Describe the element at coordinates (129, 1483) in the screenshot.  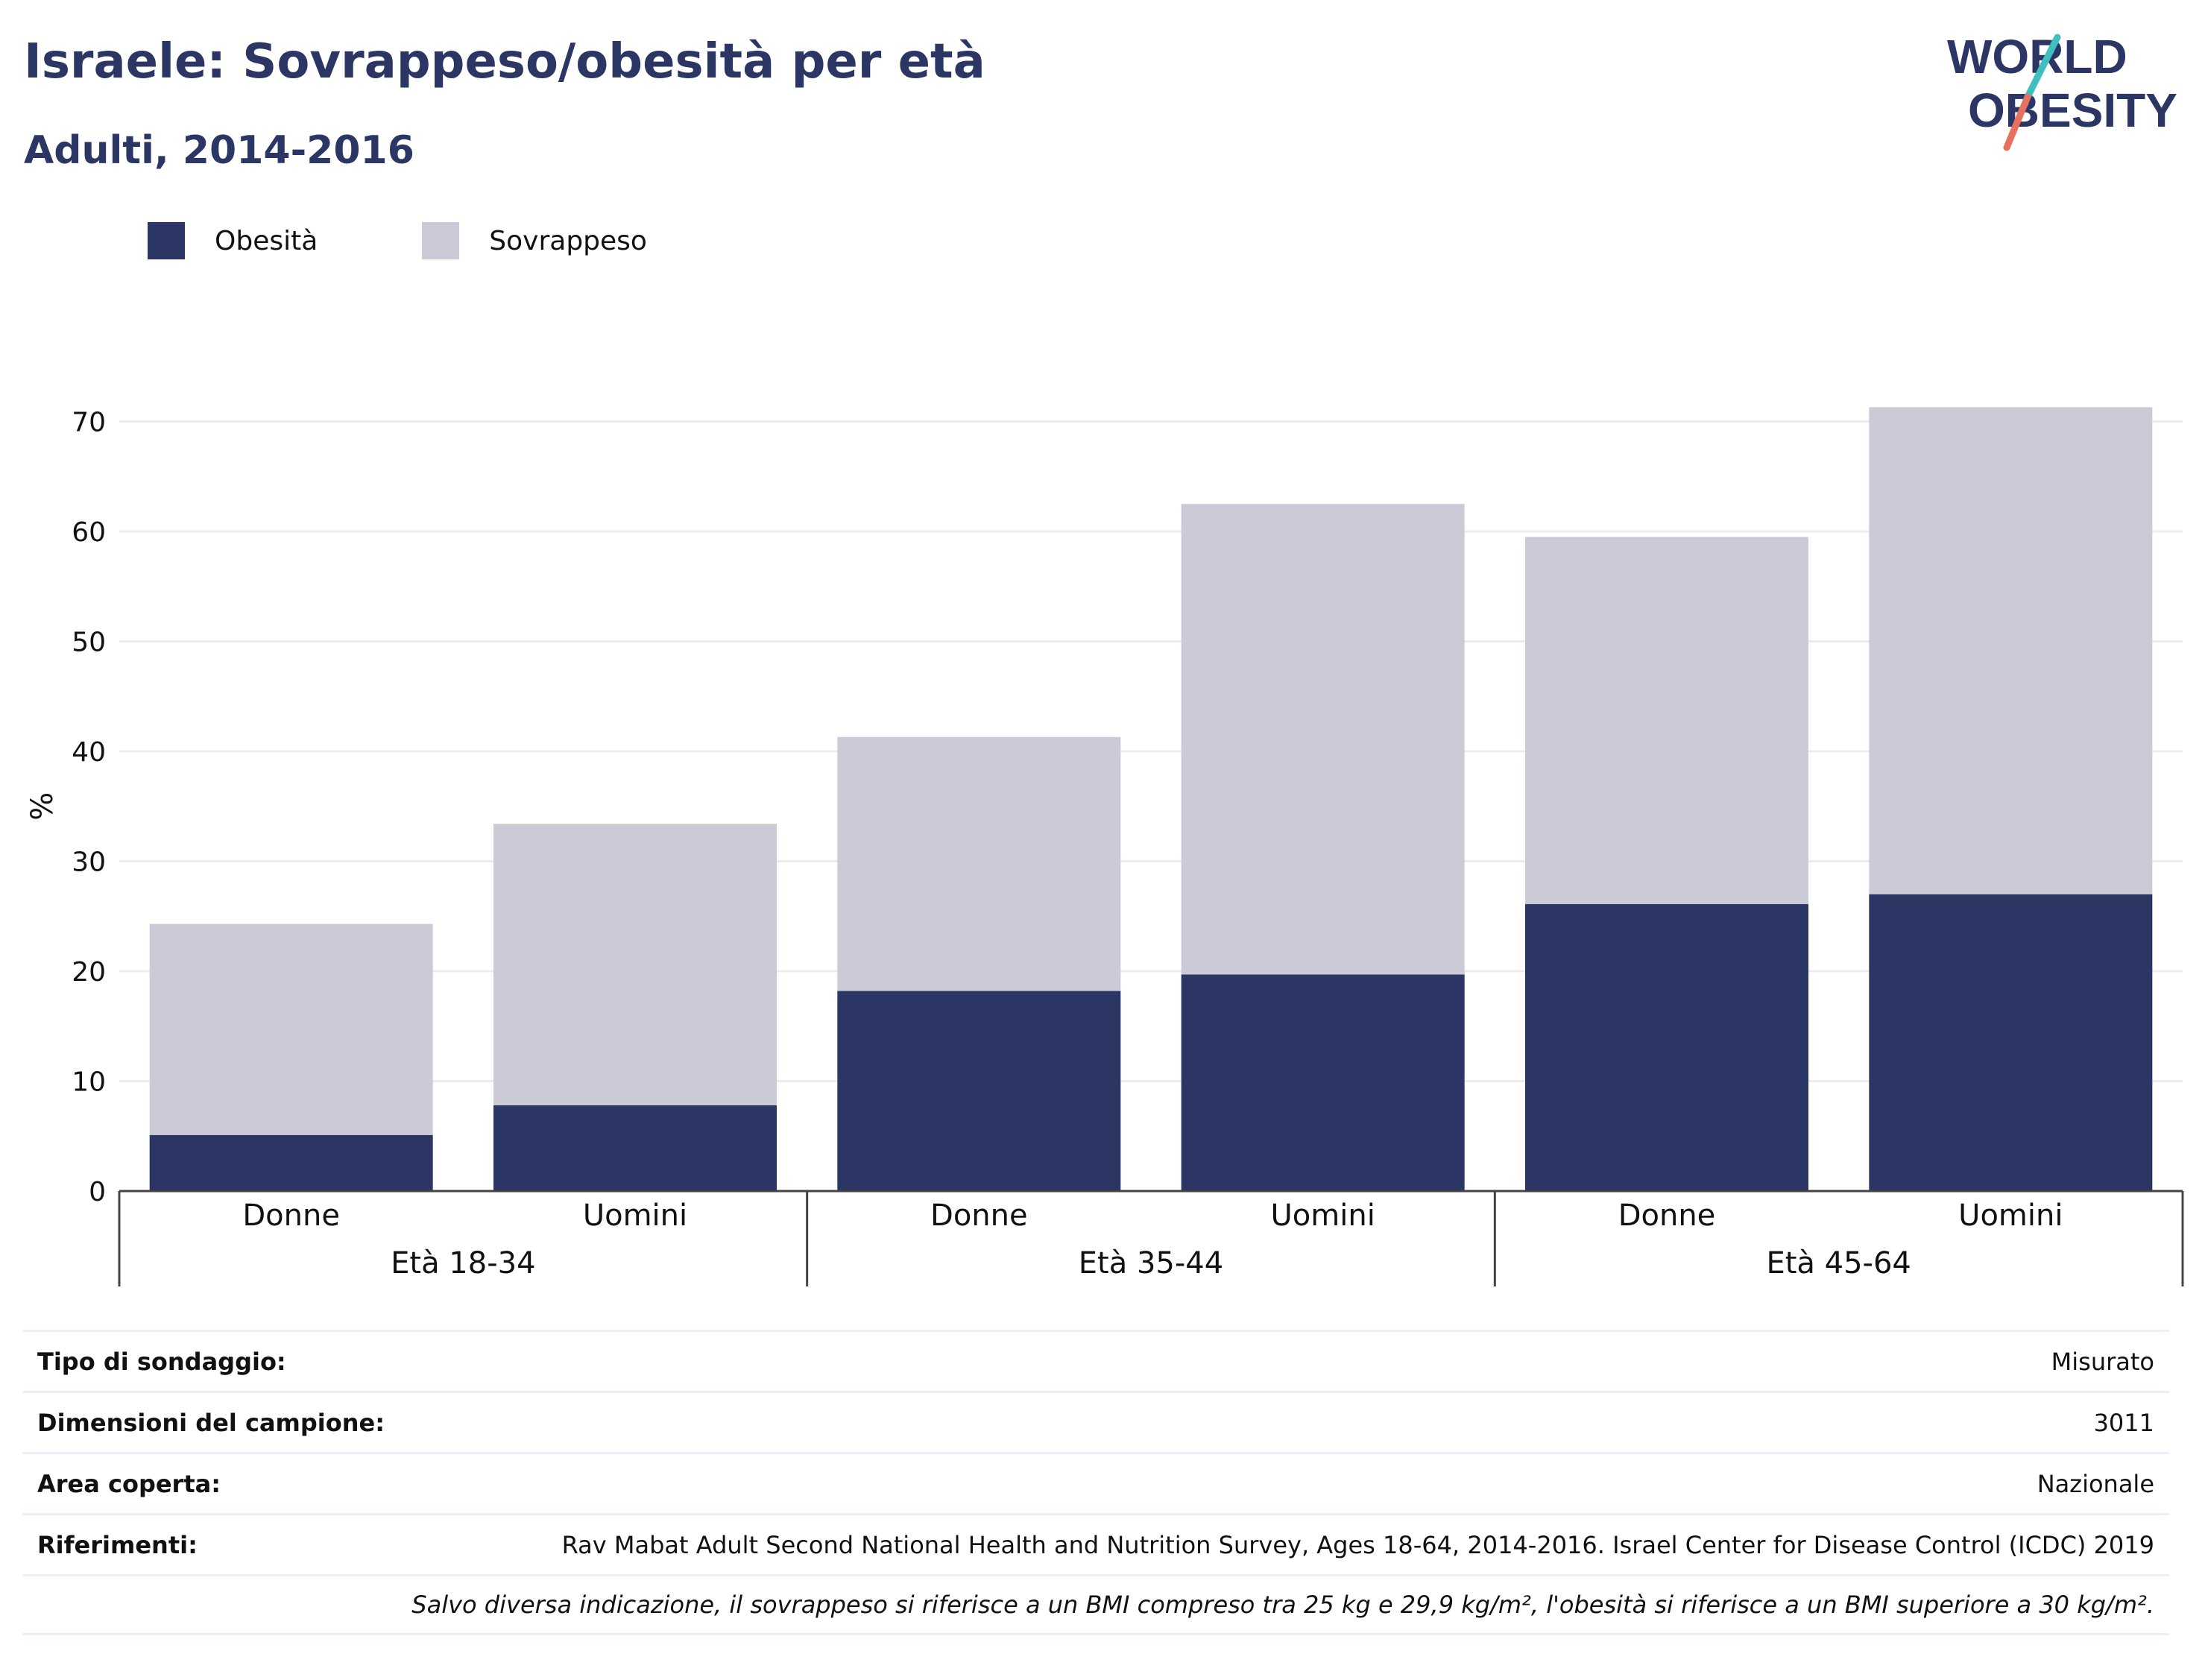
I see `info-key: Area coperta:` at that location.